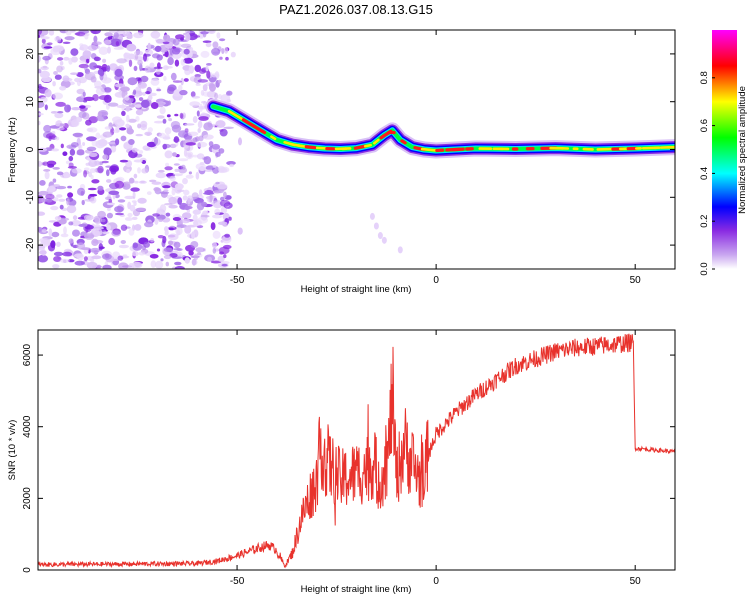 The height and width of the screenshot is (600, 750). Describe the element at coordinates (704, 125) in the screenshot. I see `colorbar-tick-label: 0.6` at that location.